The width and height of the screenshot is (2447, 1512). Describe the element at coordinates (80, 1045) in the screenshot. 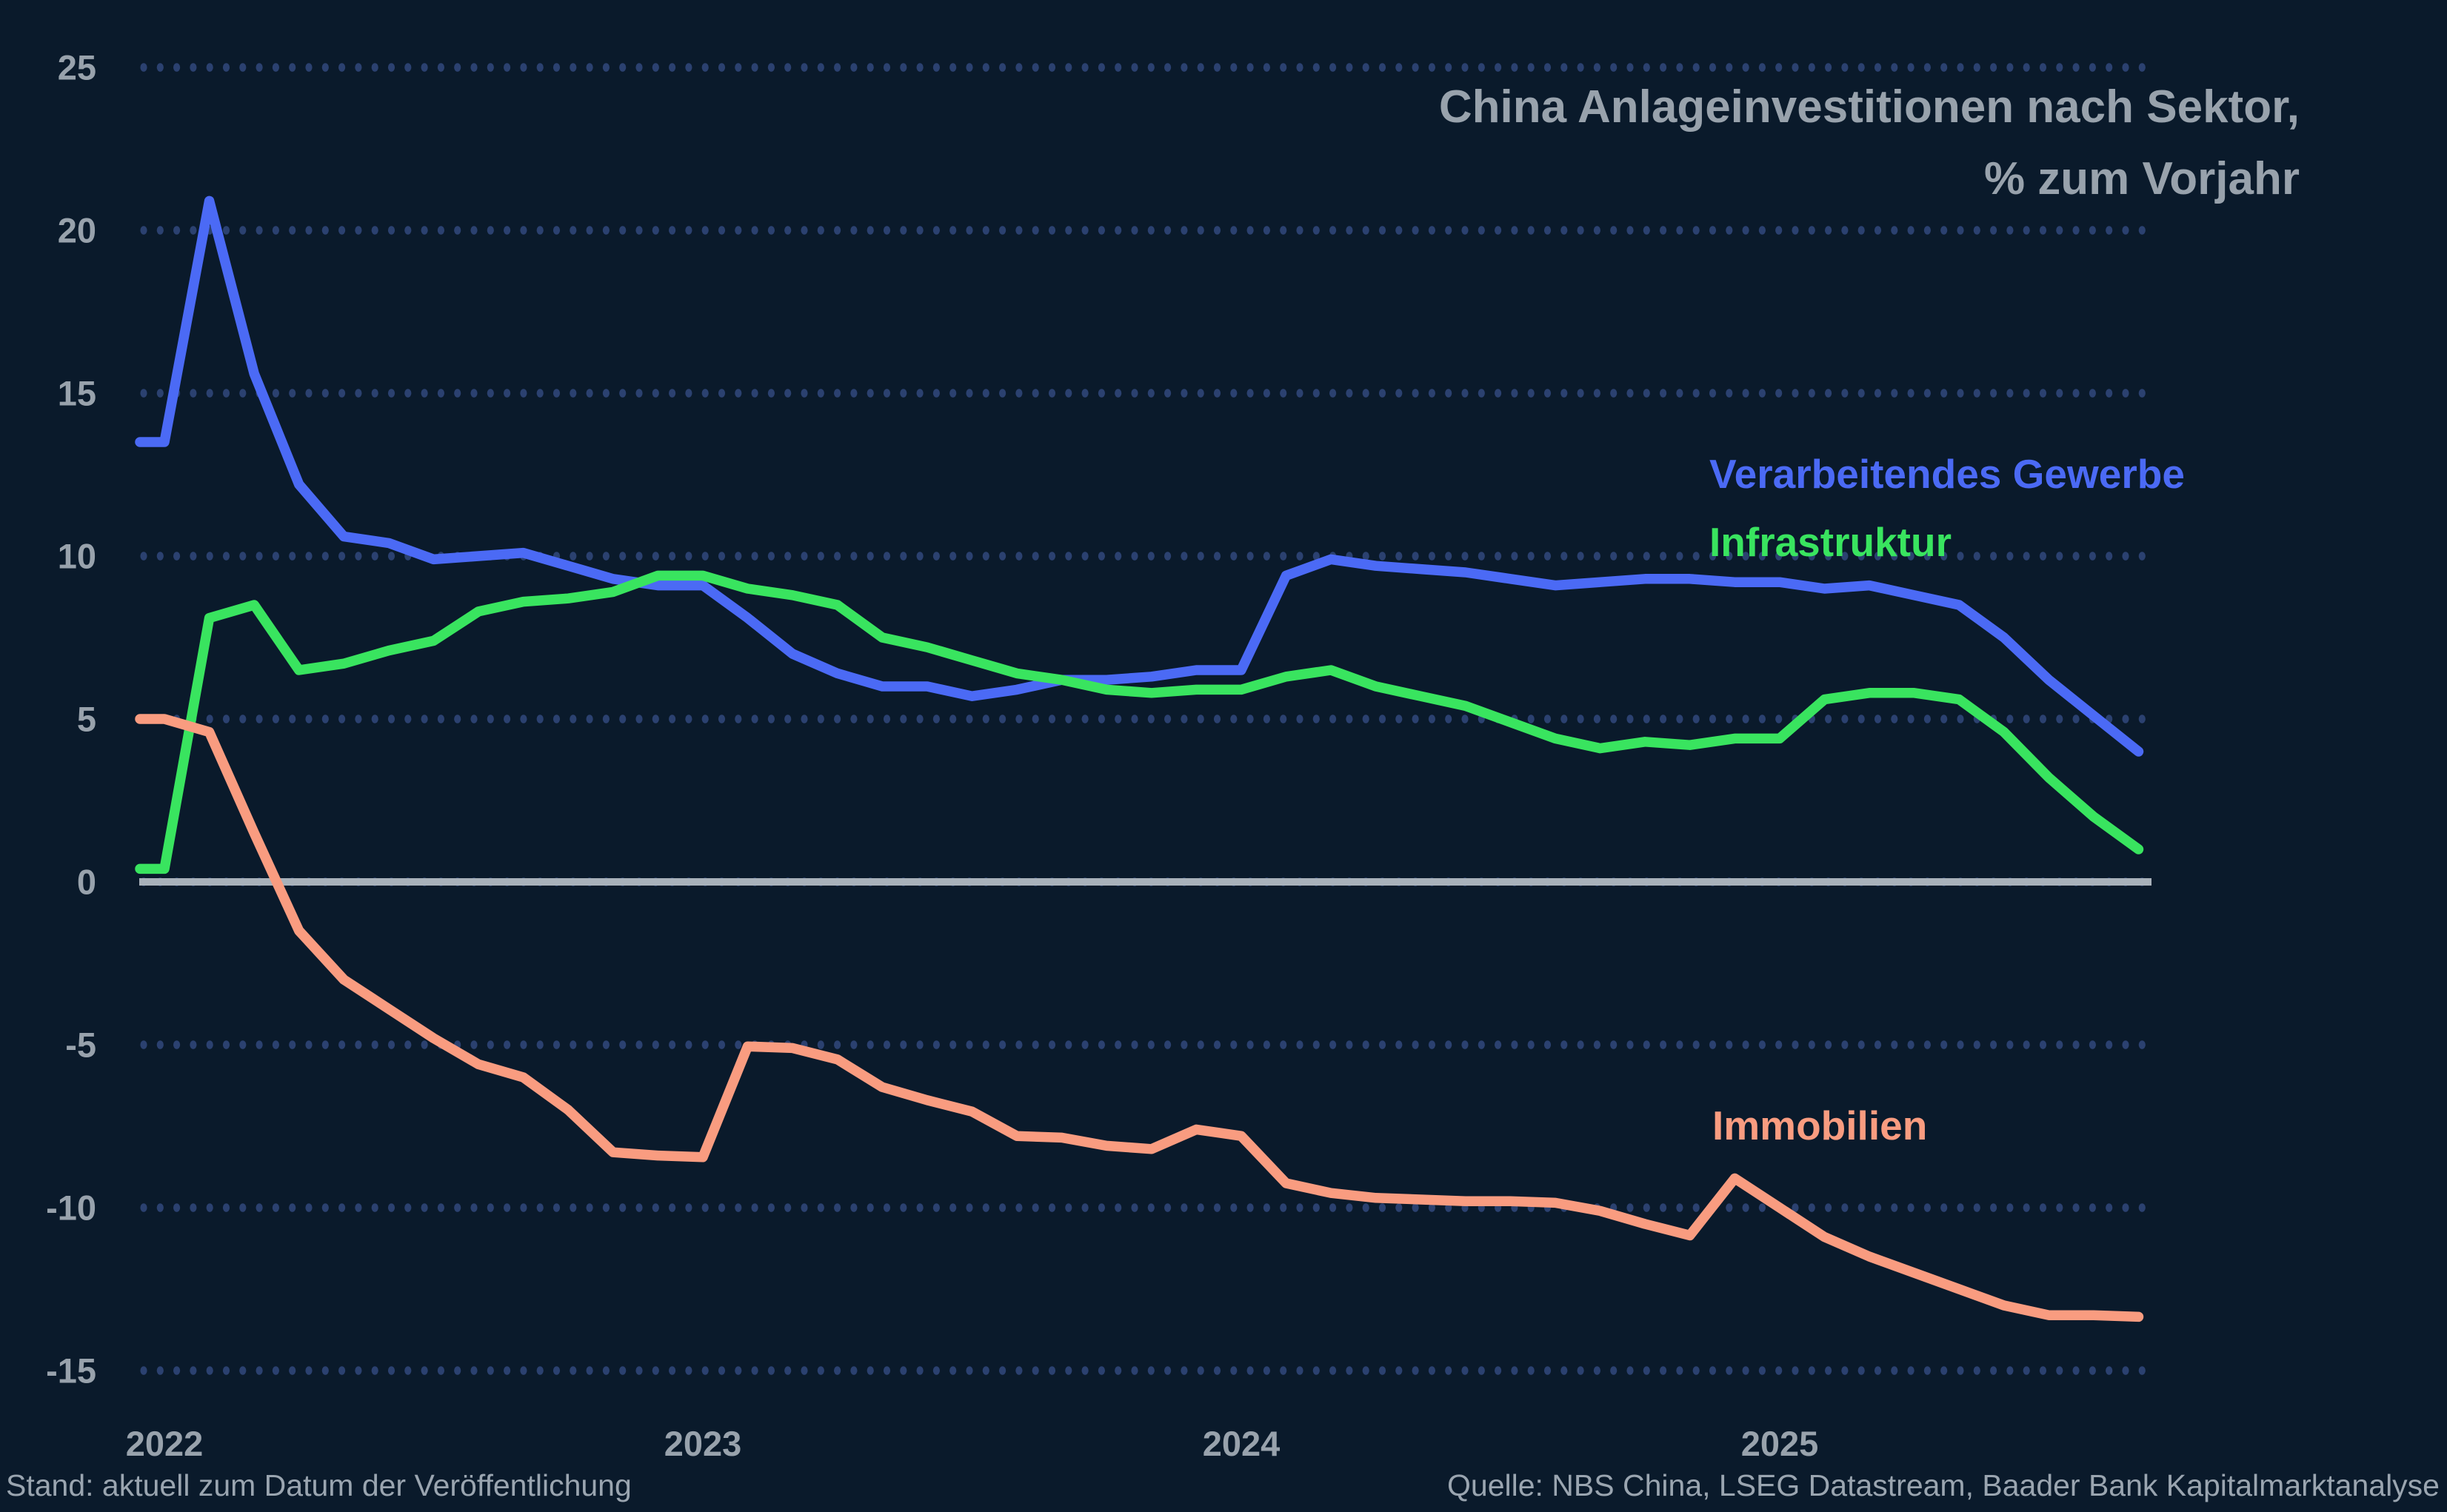

I see `y-tick-label--5: -5` at that location.